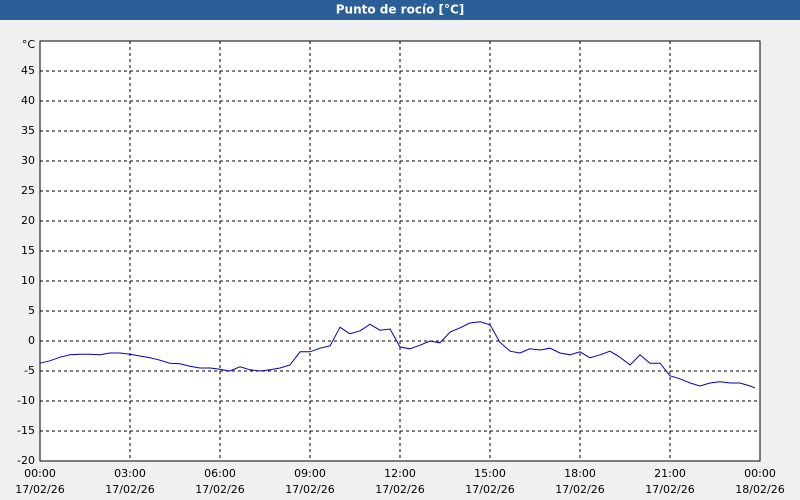 The image size is (800, 500). What do you see at coordinates (28, 70) in the screenshot?
I see `y-tick-label: 45` at bounding box center [28, 70].